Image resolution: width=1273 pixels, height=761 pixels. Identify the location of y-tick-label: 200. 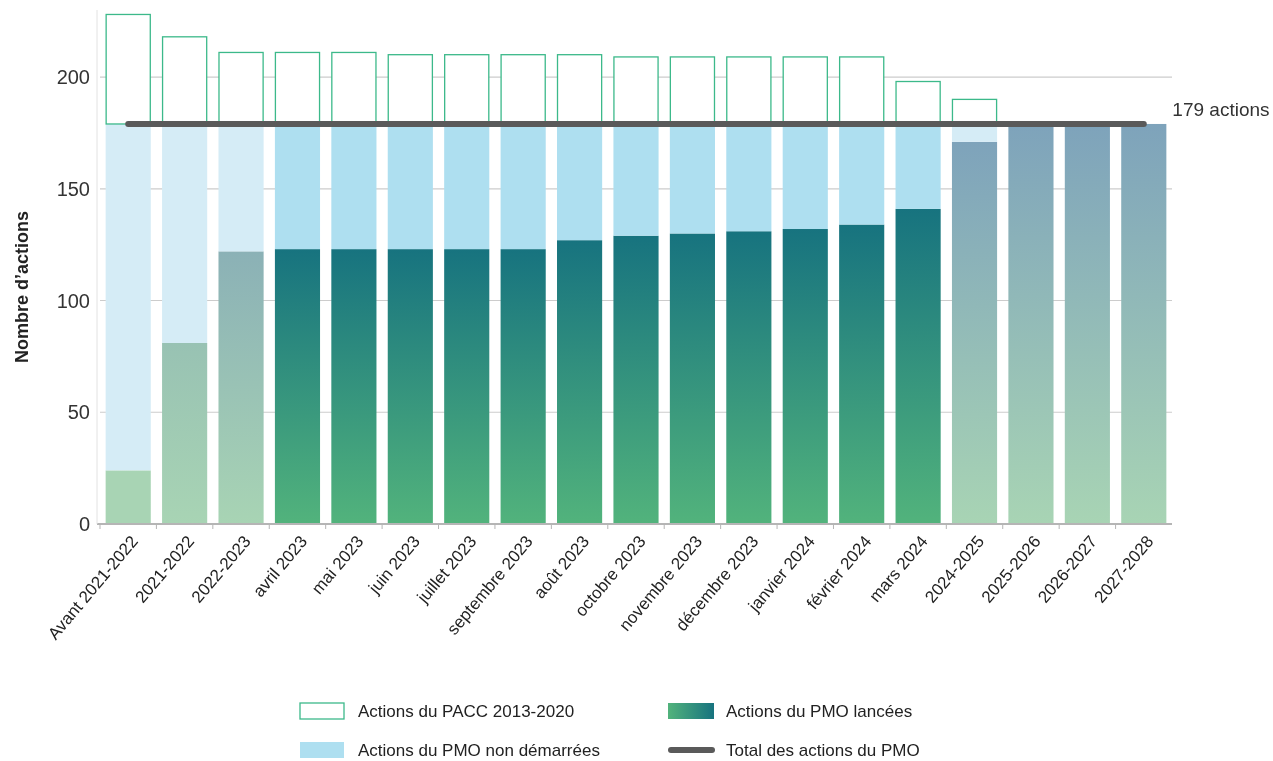
(73, 77).